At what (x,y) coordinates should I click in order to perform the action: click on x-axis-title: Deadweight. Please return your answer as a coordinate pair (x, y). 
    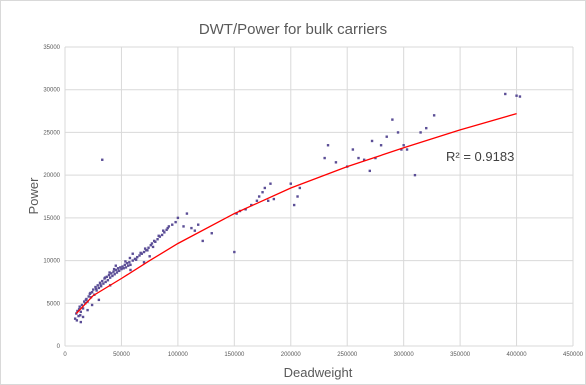
    Looking at the image, I should click on (318, 372).